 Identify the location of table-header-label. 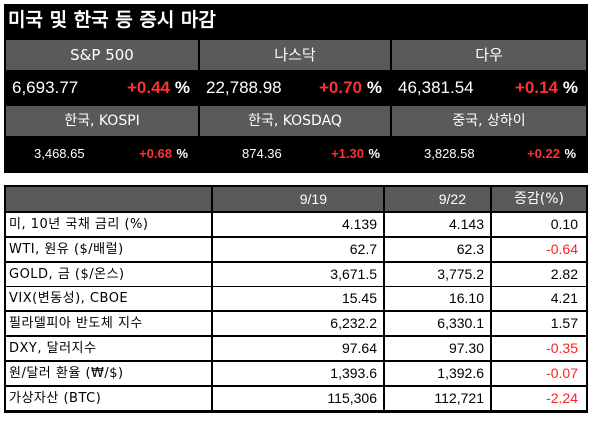
(108, 199).